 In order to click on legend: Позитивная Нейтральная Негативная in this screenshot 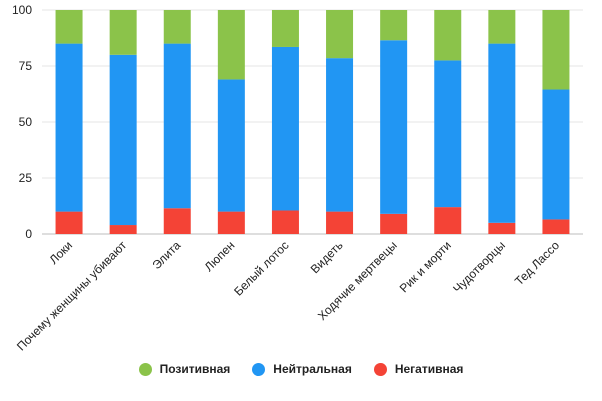, I will do `click(301, 369)`.